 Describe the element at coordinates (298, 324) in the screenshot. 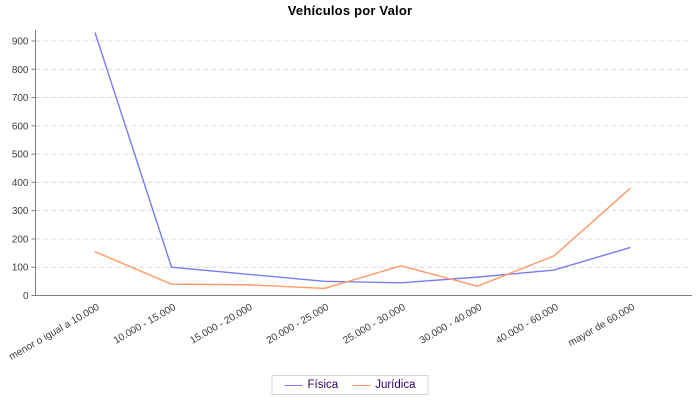

I see `x-category-label: 20.000 - 25.000` at that location.